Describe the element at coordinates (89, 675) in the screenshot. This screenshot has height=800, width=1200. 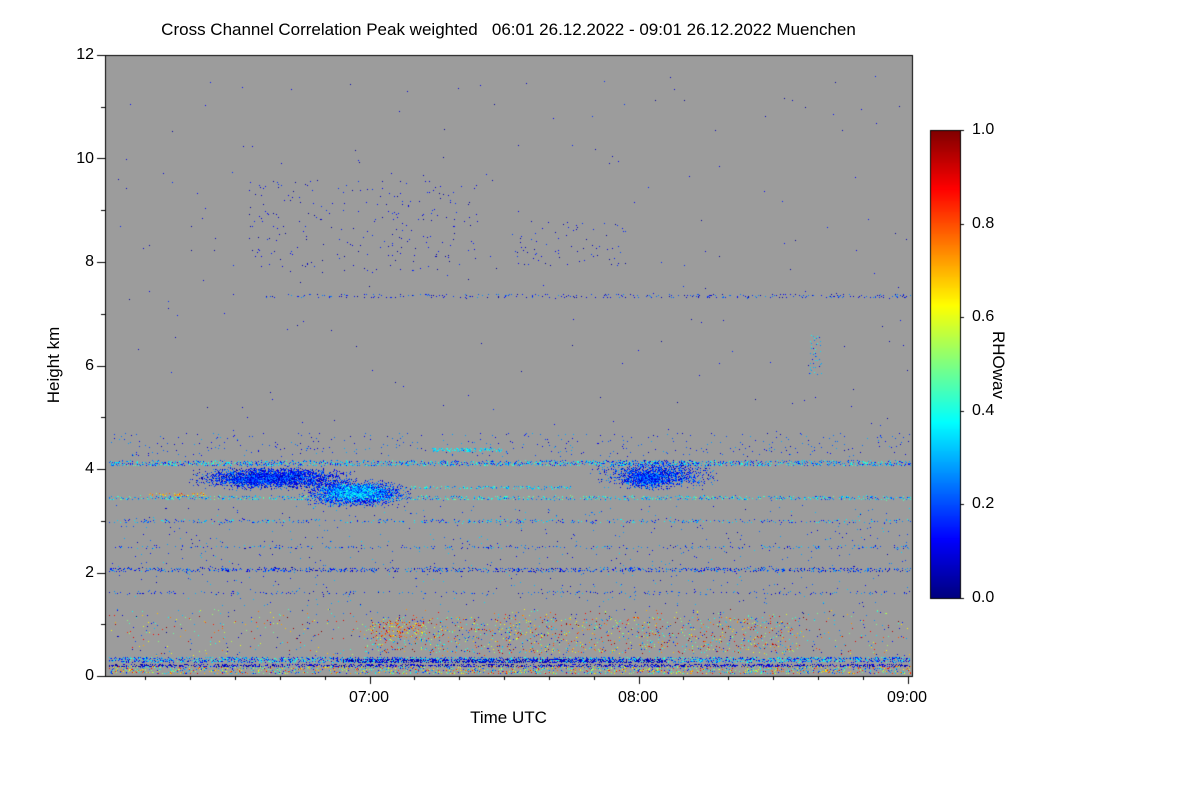
I see `y-tick-0: 0` at that location.